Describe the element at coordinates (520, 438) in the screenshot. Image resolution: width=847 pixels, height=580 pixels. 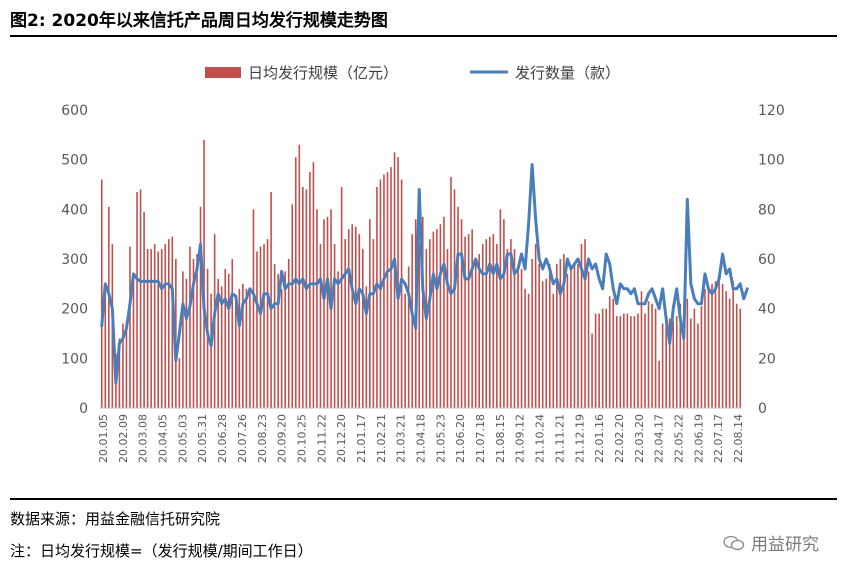
I see `x-tick-label: 21.09.12` at that location.